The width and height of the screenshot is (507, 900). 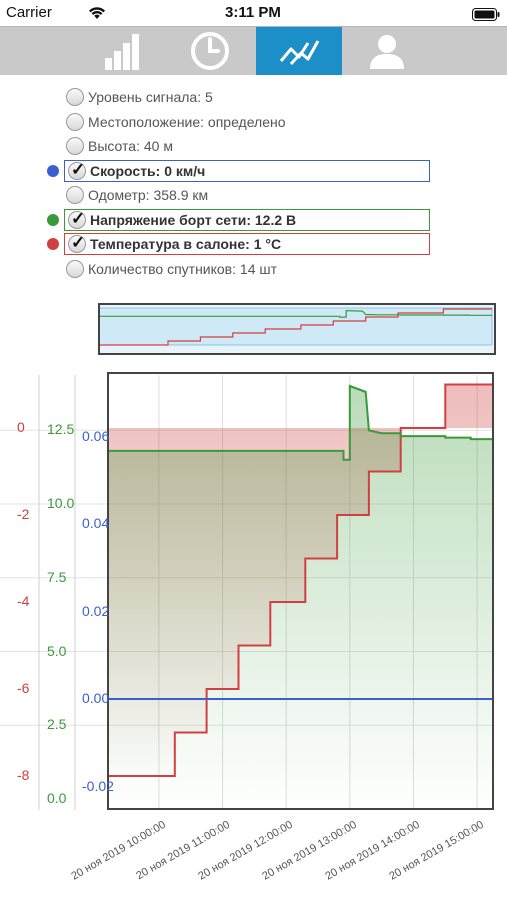 I want to click on user-icon, so click(x=387, y=52).